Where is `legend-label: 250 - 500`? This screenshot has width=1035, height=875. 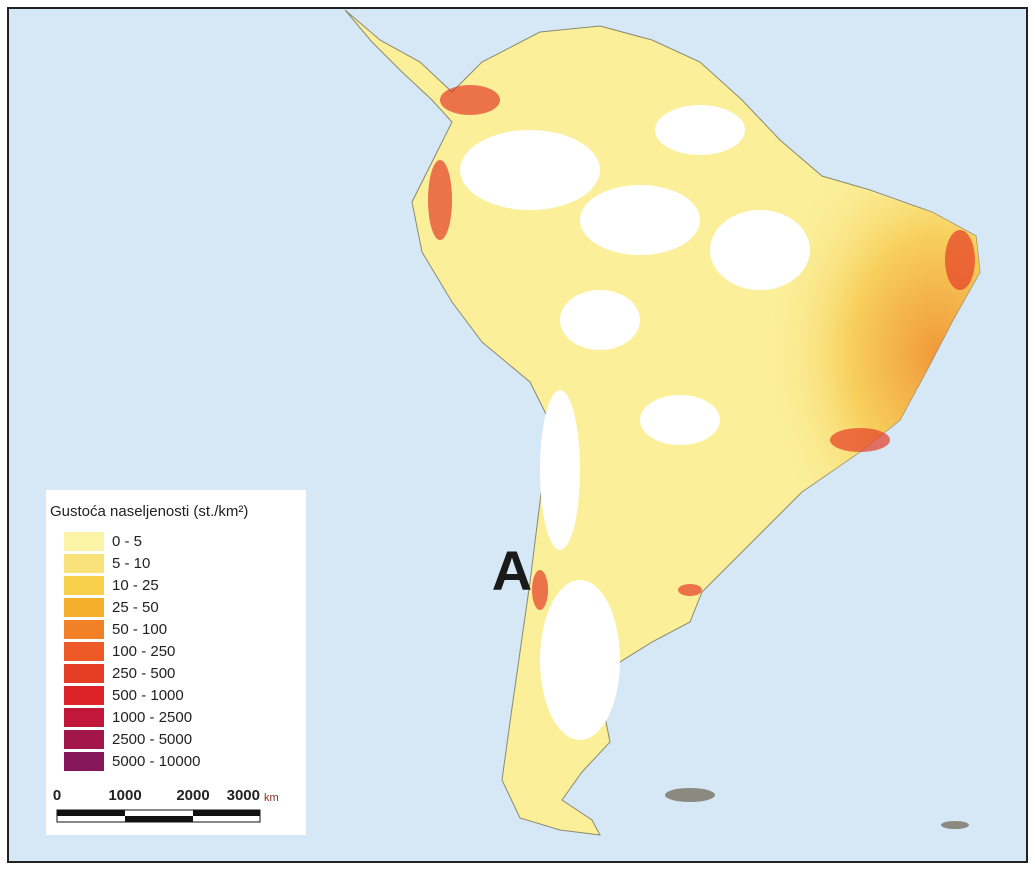 legend-label: 250 - 500 is located at coordinates (143, 673).